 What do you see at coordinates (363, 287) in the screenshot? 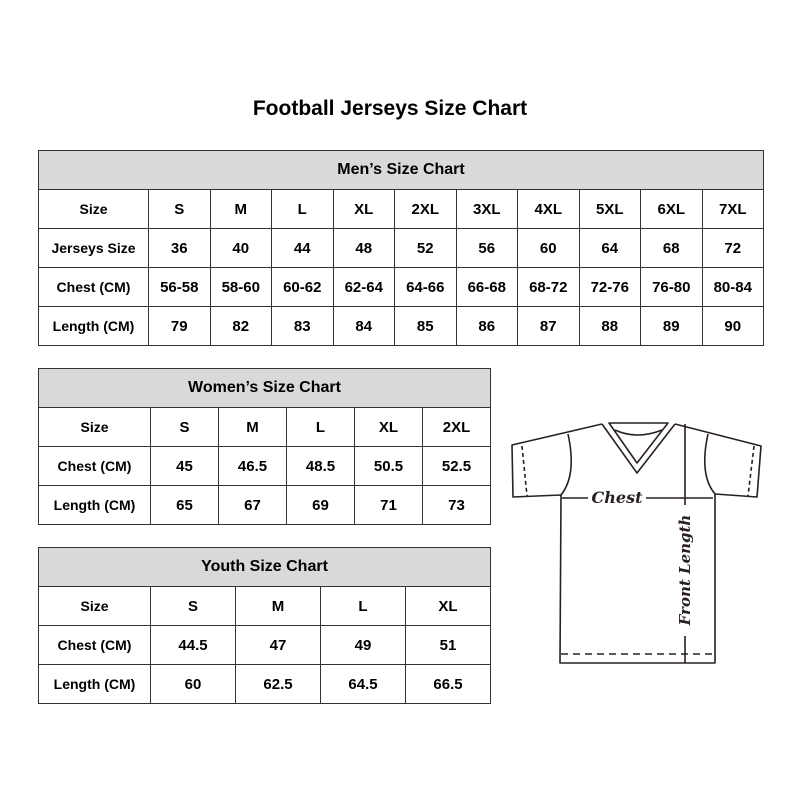
I see `table-cell: 62-64` at bounding box center [363, 287].